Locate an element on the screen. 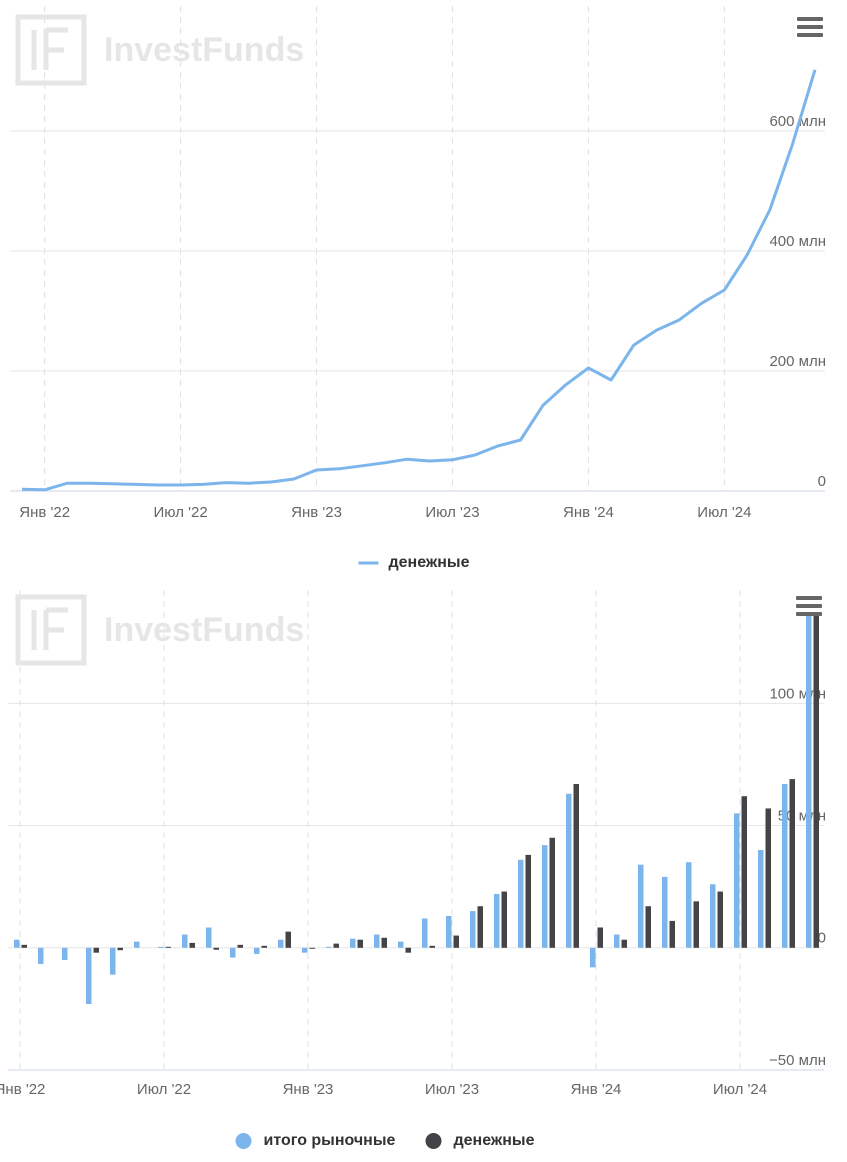 This screenshot has width=847, height=1162. y-tick-label: −50 млн is located at coordinates (797, 1060).